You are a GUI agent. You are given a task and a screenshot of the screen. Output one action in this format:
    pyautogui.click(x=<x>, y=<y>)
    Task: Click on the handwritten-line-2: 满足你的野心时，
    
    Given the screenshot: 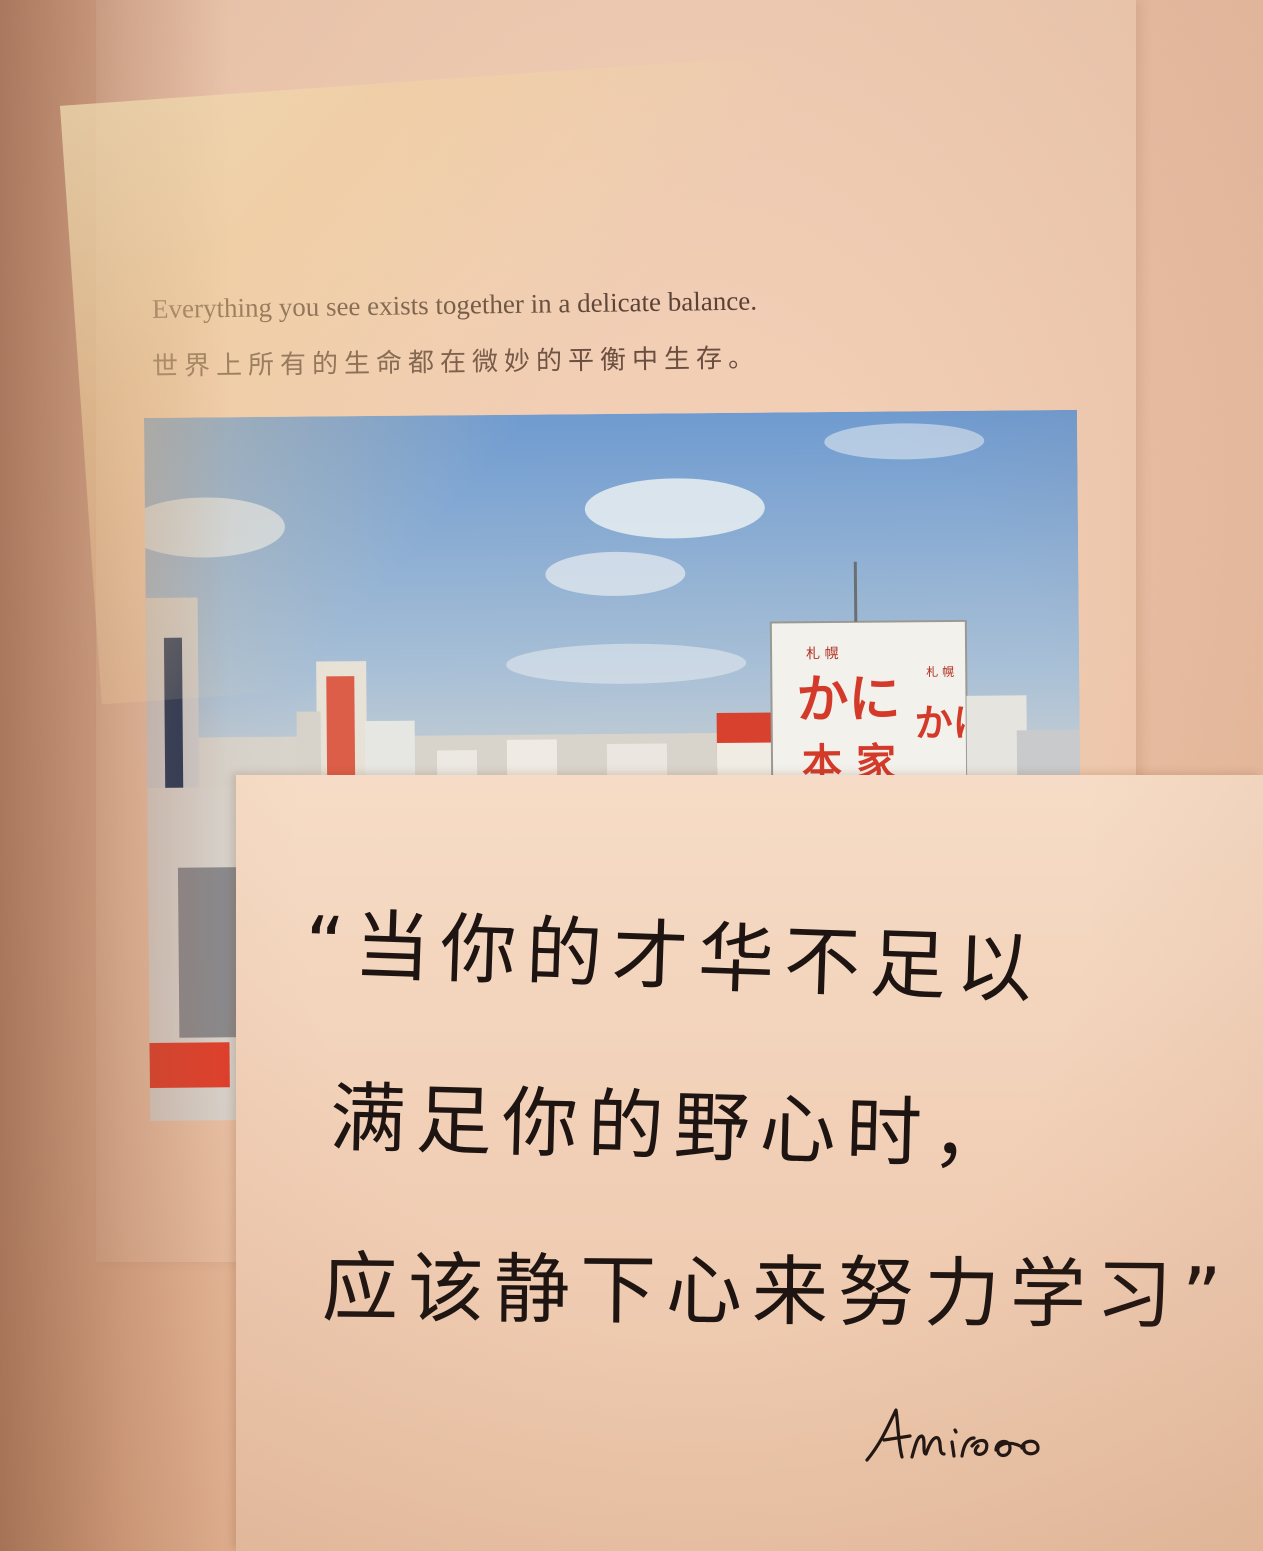 What is the action you would take?
    pyautogui.click(x=673, y=1126)
    